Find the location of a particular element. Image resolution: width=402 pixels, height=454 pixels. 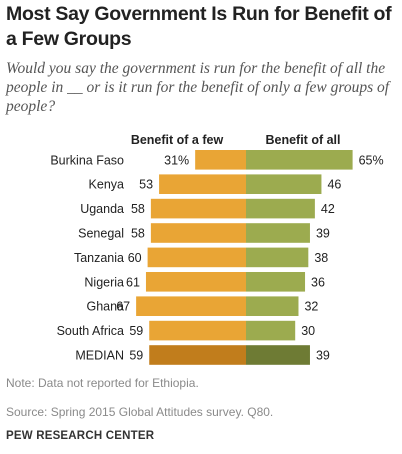

legend-benefit-few: Benefit of a few is located at coordinates (177, 140).